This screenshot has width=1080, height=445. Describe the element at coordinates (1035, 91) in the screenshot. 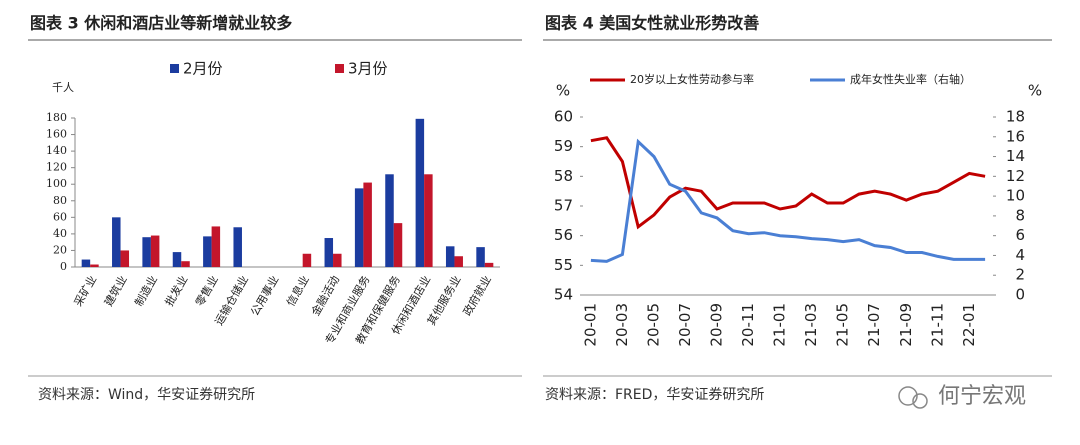

I see `y2-axis-label: %` at that location.